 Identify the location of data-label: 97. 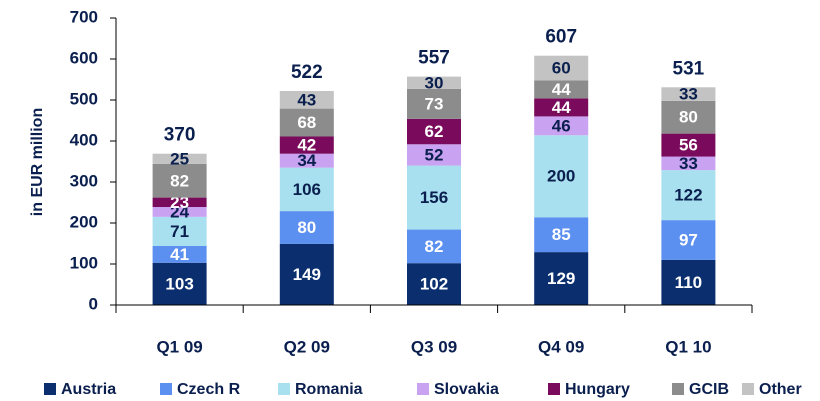
(688, 239).